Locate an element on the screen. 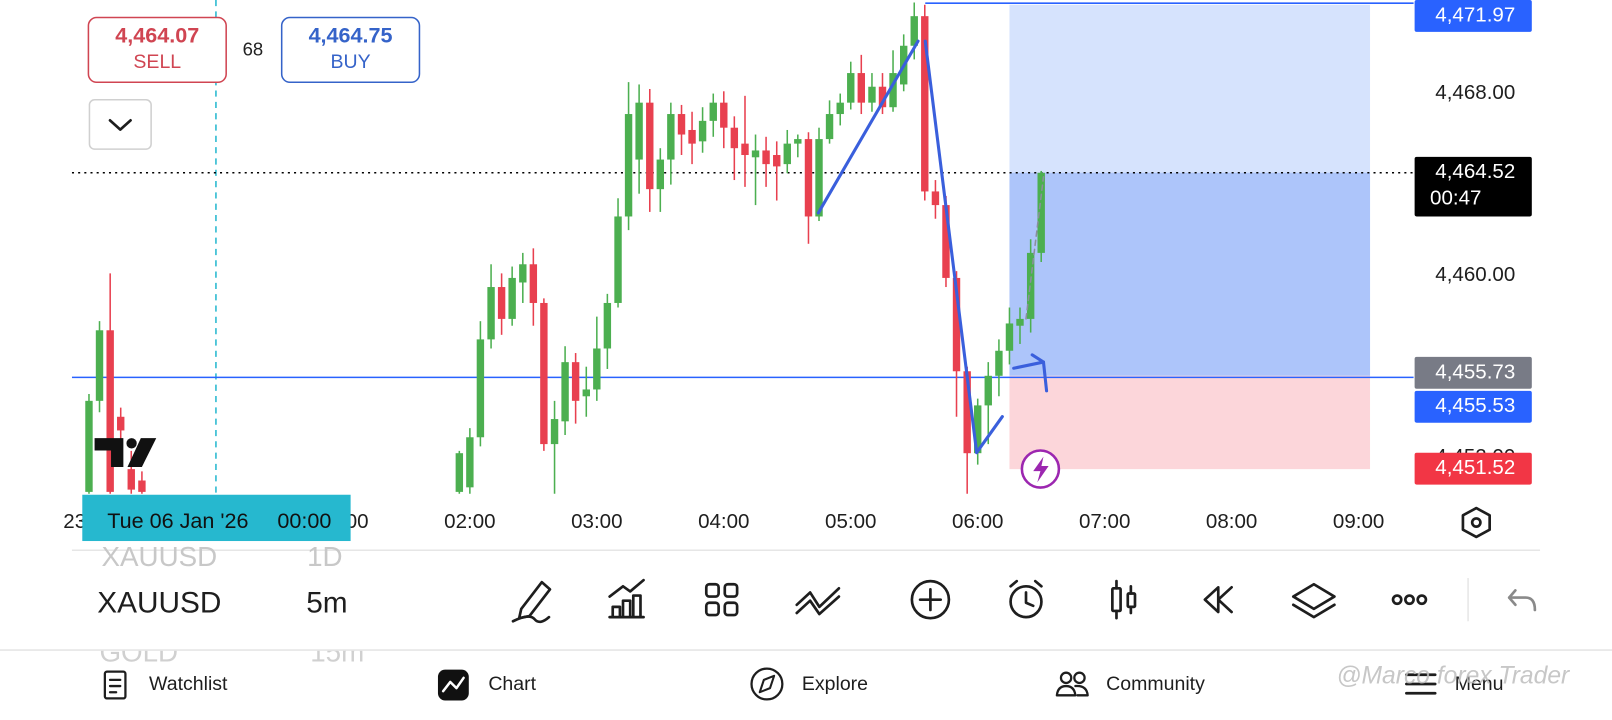 Image resolution: width=1612 pixels, height=720 pixels. y-tick-label: 4,468.00 is located at coordinates (1475, 92).